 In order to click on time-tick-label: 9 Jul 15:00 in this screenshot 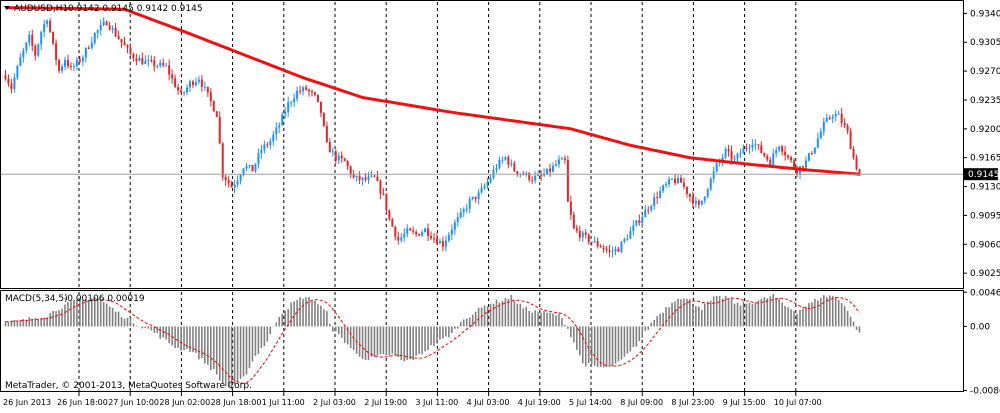, I will do `click(744, 402)`.